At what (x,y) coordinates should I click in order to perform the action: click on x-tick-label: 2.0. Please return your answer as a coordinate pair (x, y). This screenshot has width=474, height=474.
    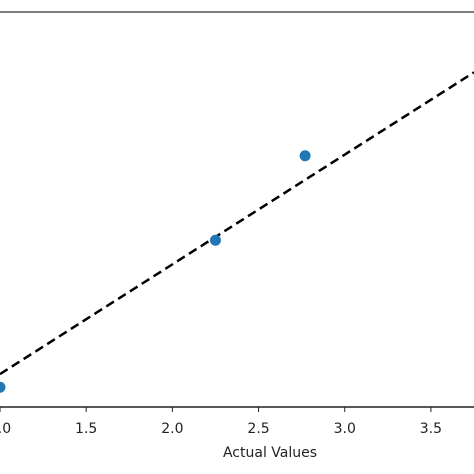
    Looking at the image, I should click on (172, 429).